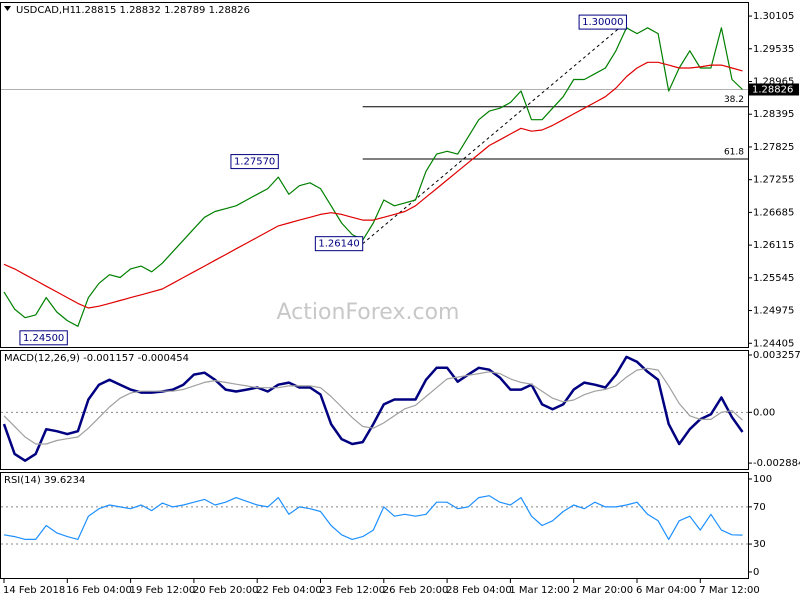 This screenshot has width=800, height=600. Describe the element at coordinates (7, 8) in the screenshot. I see `header-arrow` at that location.